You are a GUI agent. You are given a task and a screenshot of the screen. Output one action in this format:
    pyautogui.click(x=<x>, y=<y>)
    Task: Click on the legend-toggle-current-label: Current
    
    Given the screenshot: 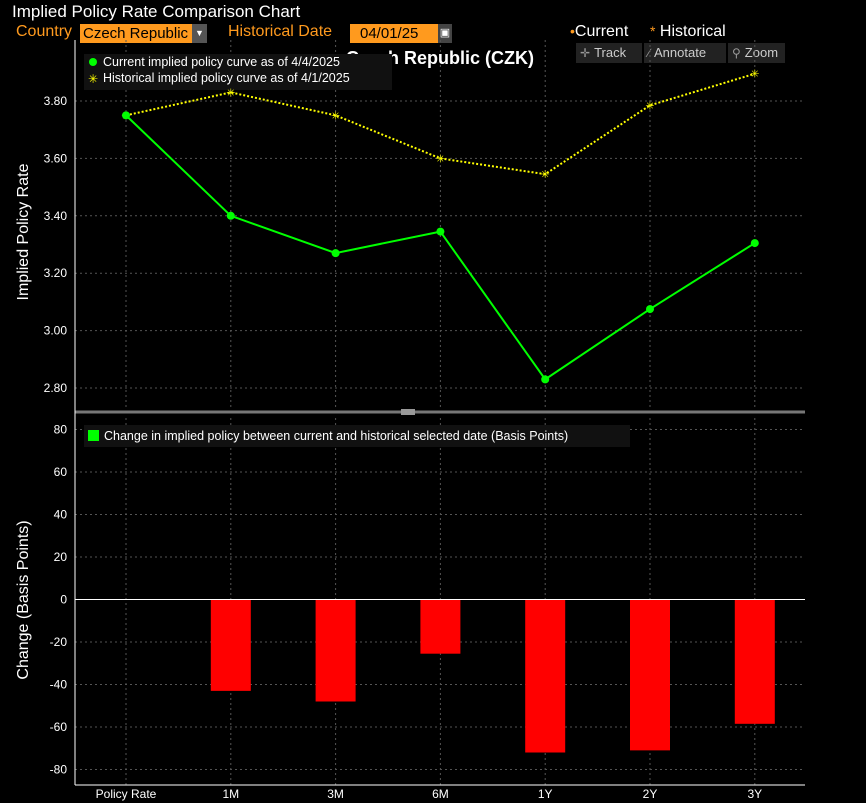 What is the action you would take?
    pyautogui.click(x=601, y=31)
    